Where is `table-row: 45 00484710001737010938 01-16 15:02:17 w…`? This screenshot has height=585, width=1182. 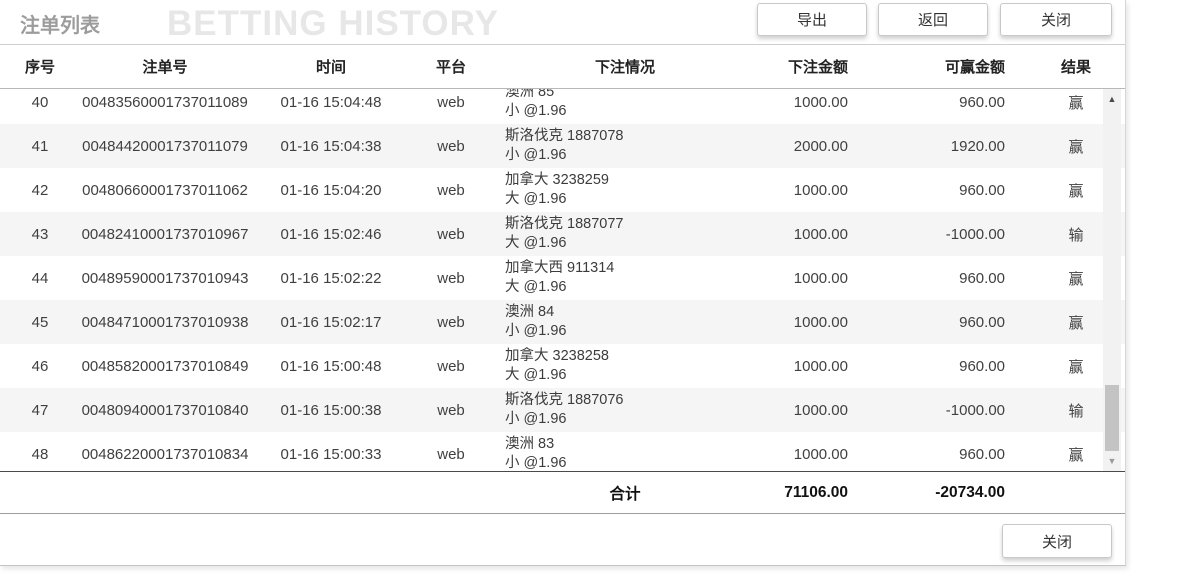
table-row: 45 00484710001737010938 01-16 15:02:17 w… is located at coordinates (562, 322).